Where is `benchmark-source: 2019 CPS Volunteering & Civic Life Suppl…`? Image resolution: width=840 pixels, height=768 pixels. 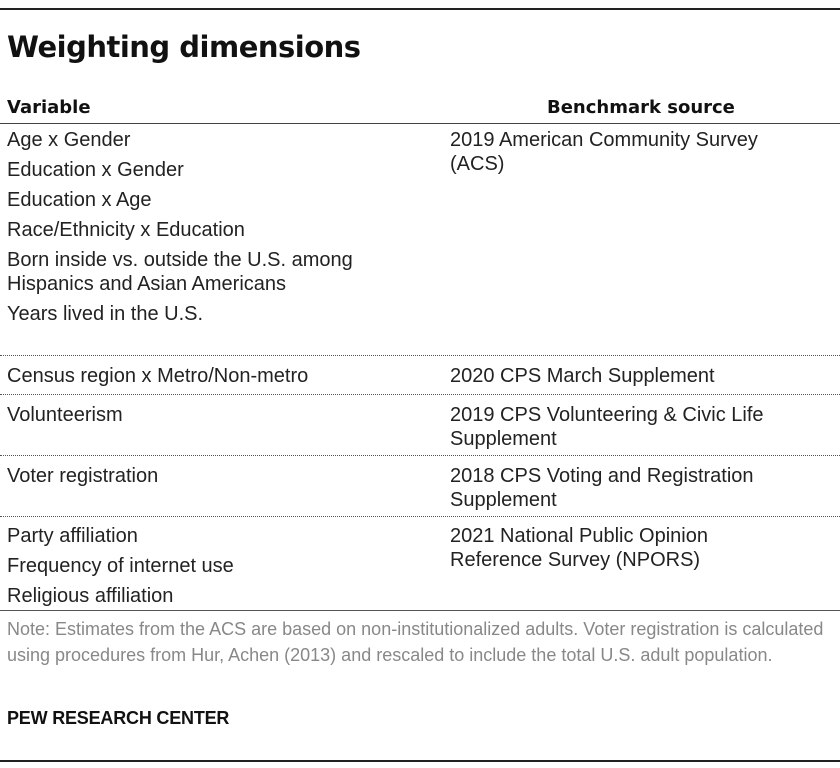 benchmark-source: 2019 CPS Volunteering & Civic Life Suppl… is located at coordinates (607, 427).